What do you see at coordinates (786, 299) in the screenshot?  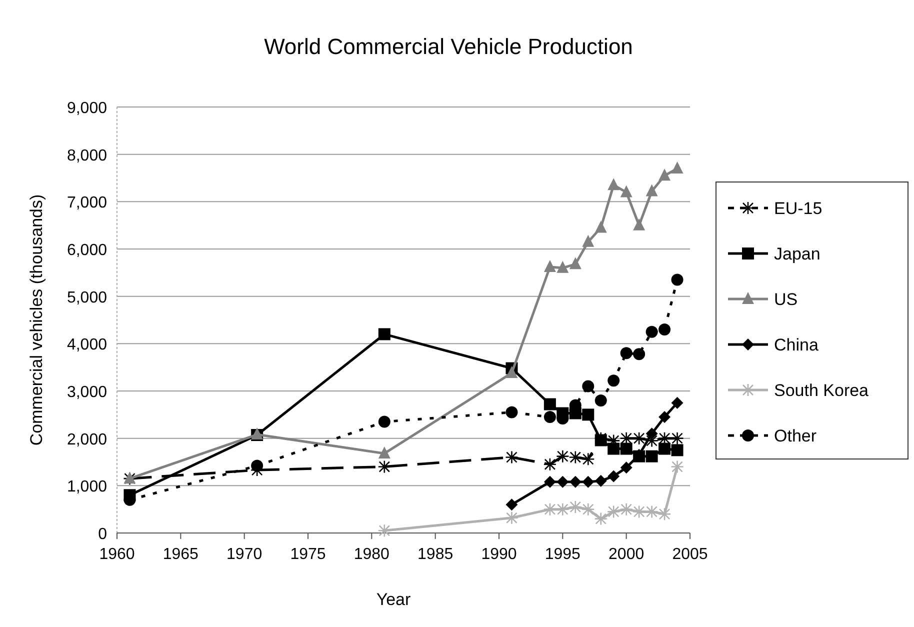 I see `legend-label: US` at bounding box center [786, 299].